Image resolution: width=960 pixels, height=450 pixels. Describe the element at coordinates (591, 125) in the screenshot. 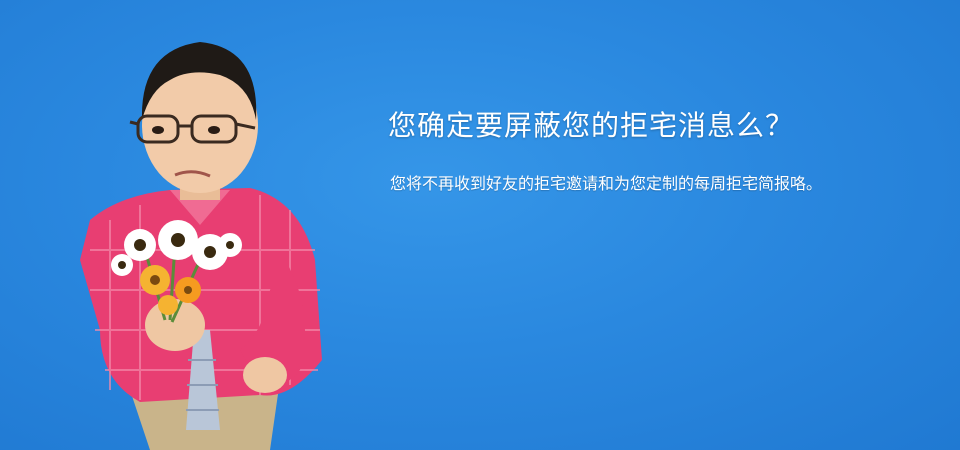

I see `confirmation-headline: 您确定要屏蔽您的拒宅消息么？` at that location.